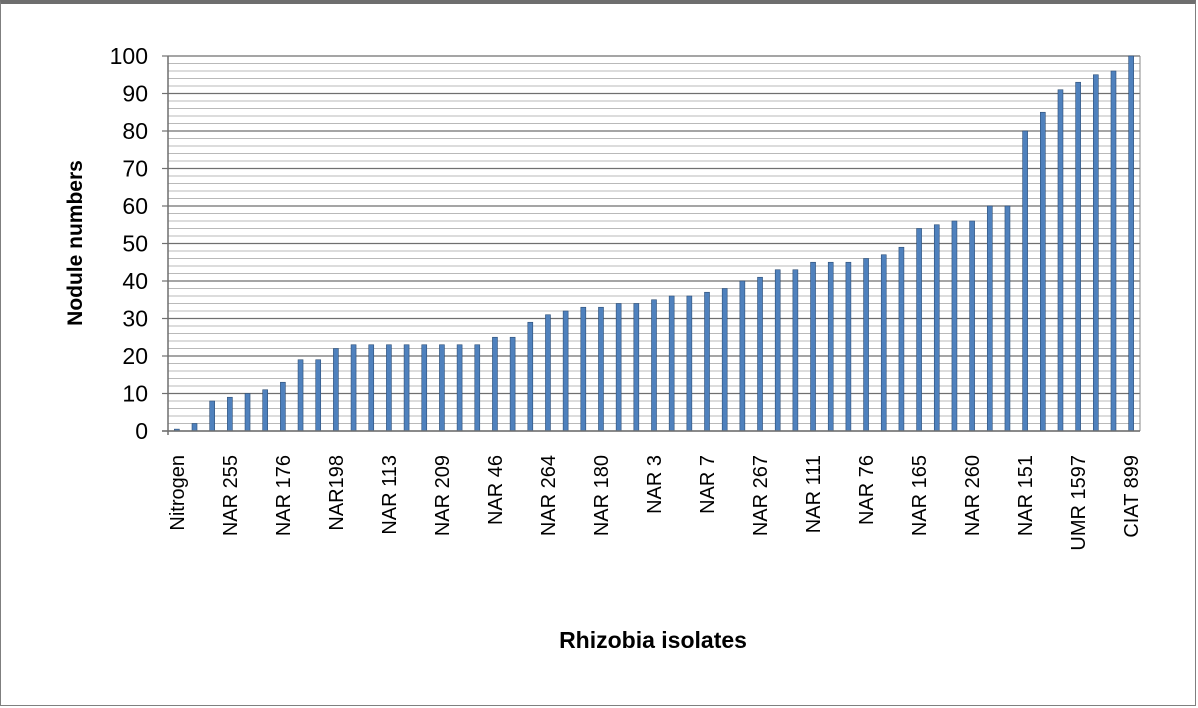 This screenshot has width=1198, height=708. I want to click on x-tick-label: NAR 267, so click(761, 495).